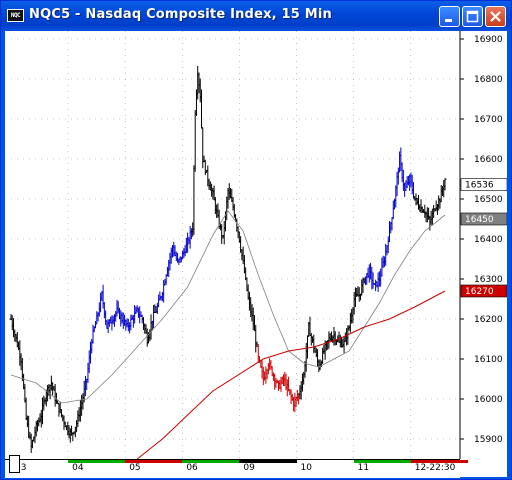 The width and height of the screenshot is (512, 480). What do you see at coordinates (488, 280) in the screenshot?
I see `y-tick-label: 16300` at bounding box center [488, 280].